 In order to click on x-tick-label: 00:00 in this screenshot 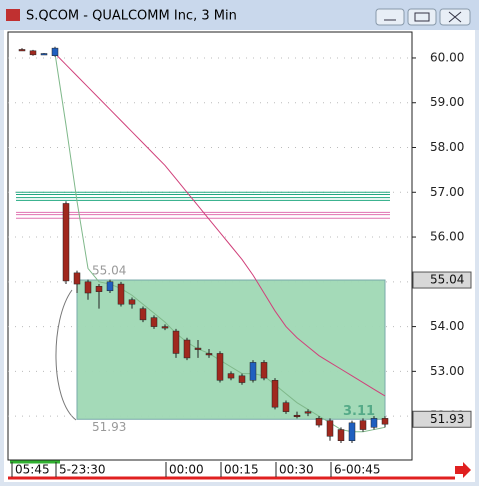, I will do `click(186, 470)`.